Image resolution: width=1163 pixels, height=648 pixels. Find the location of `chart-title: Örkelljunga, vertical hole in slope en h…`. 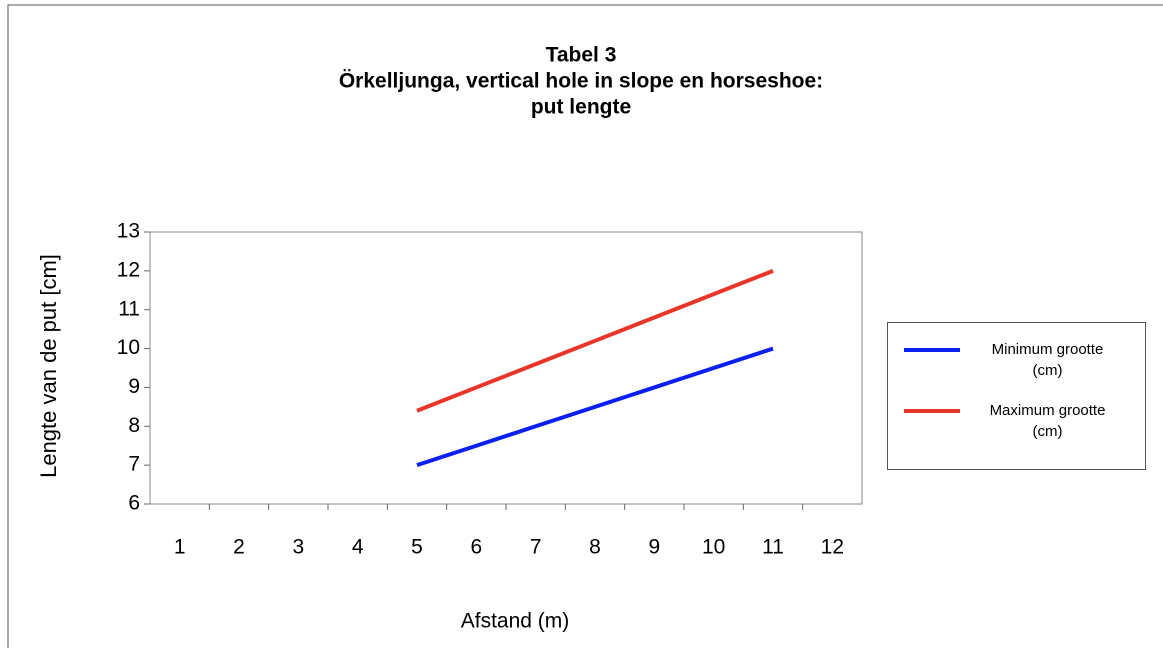

chart-title: Örkelljunga, vertical hole in slope en h… is located at coordinates (581, 81).